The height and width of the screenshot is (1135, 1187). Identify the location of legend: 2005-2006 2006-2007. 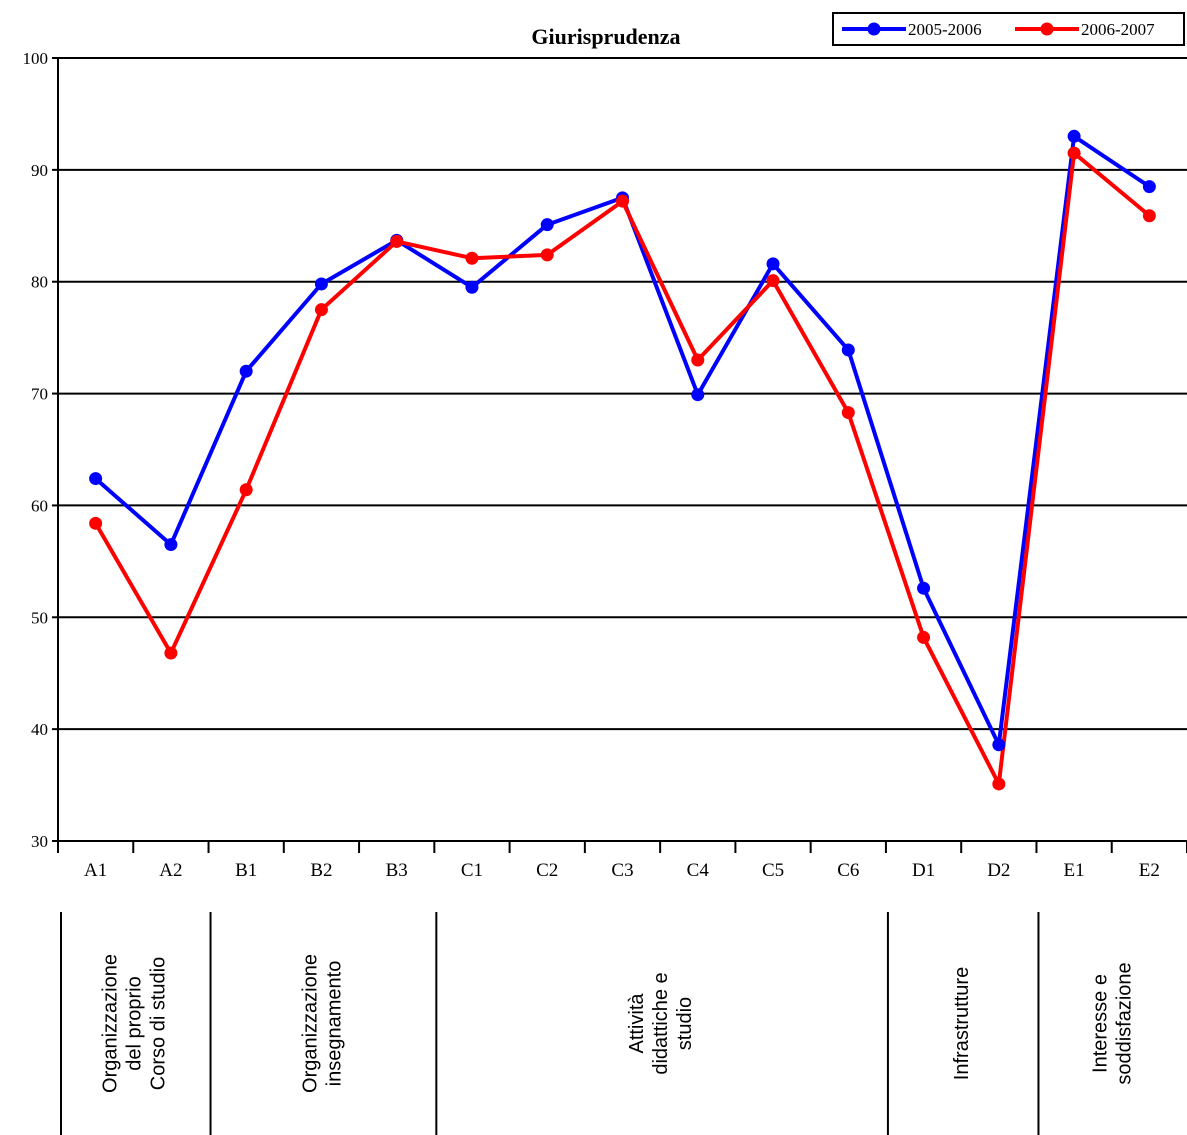
(1008, 29).